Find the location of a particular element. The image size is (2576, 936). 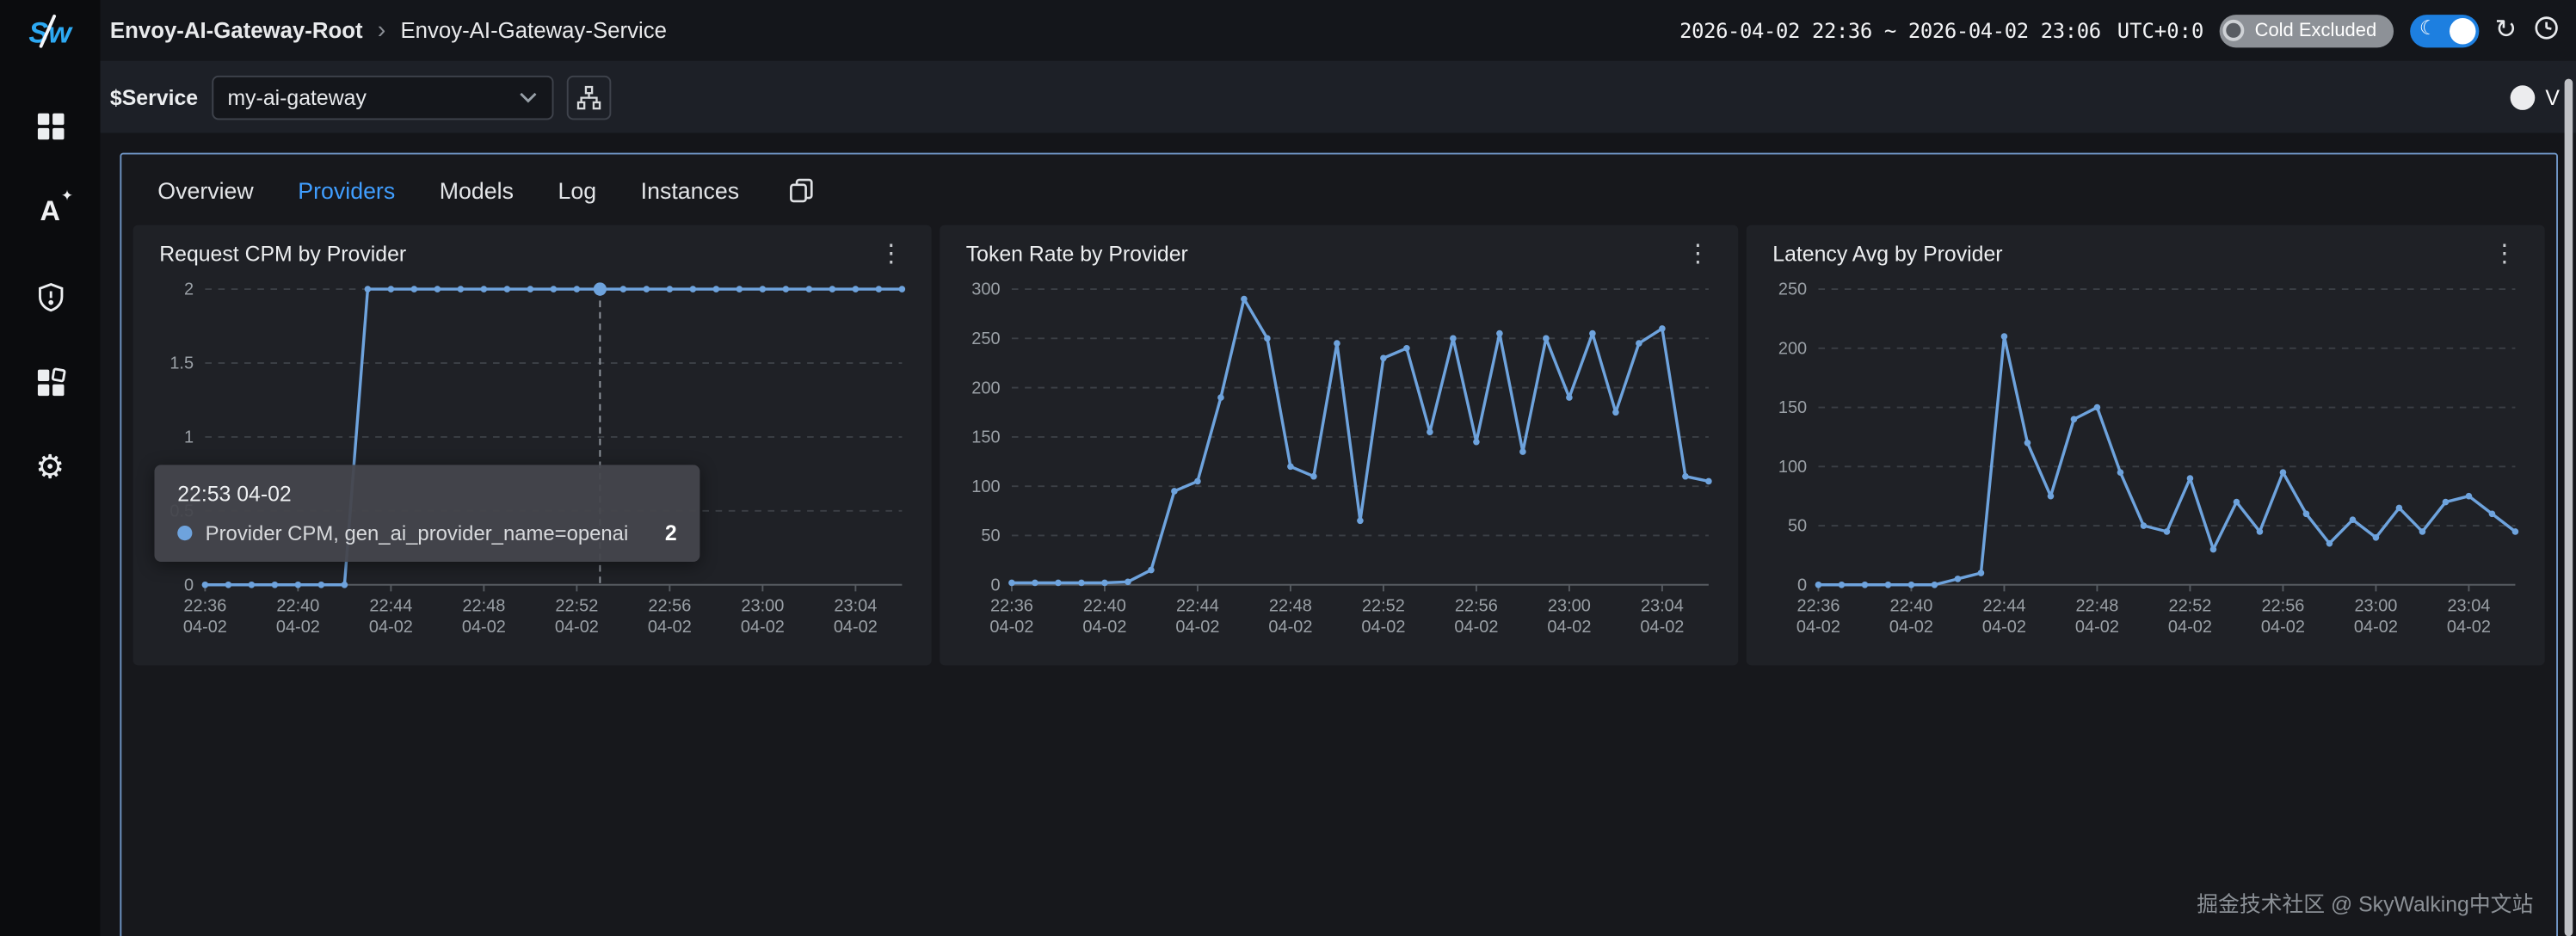

scrollbar is located at coordinates (2569, 507).